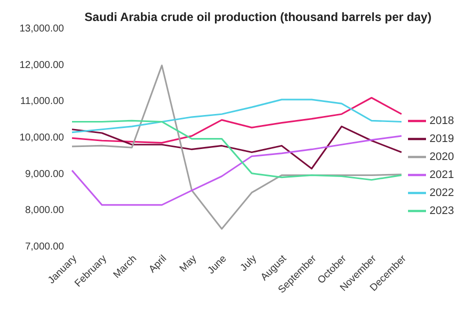 The height and width of the screenshot is (320, 476). I want to click on y-tick-label: 8,000.00, so click(44, 210).